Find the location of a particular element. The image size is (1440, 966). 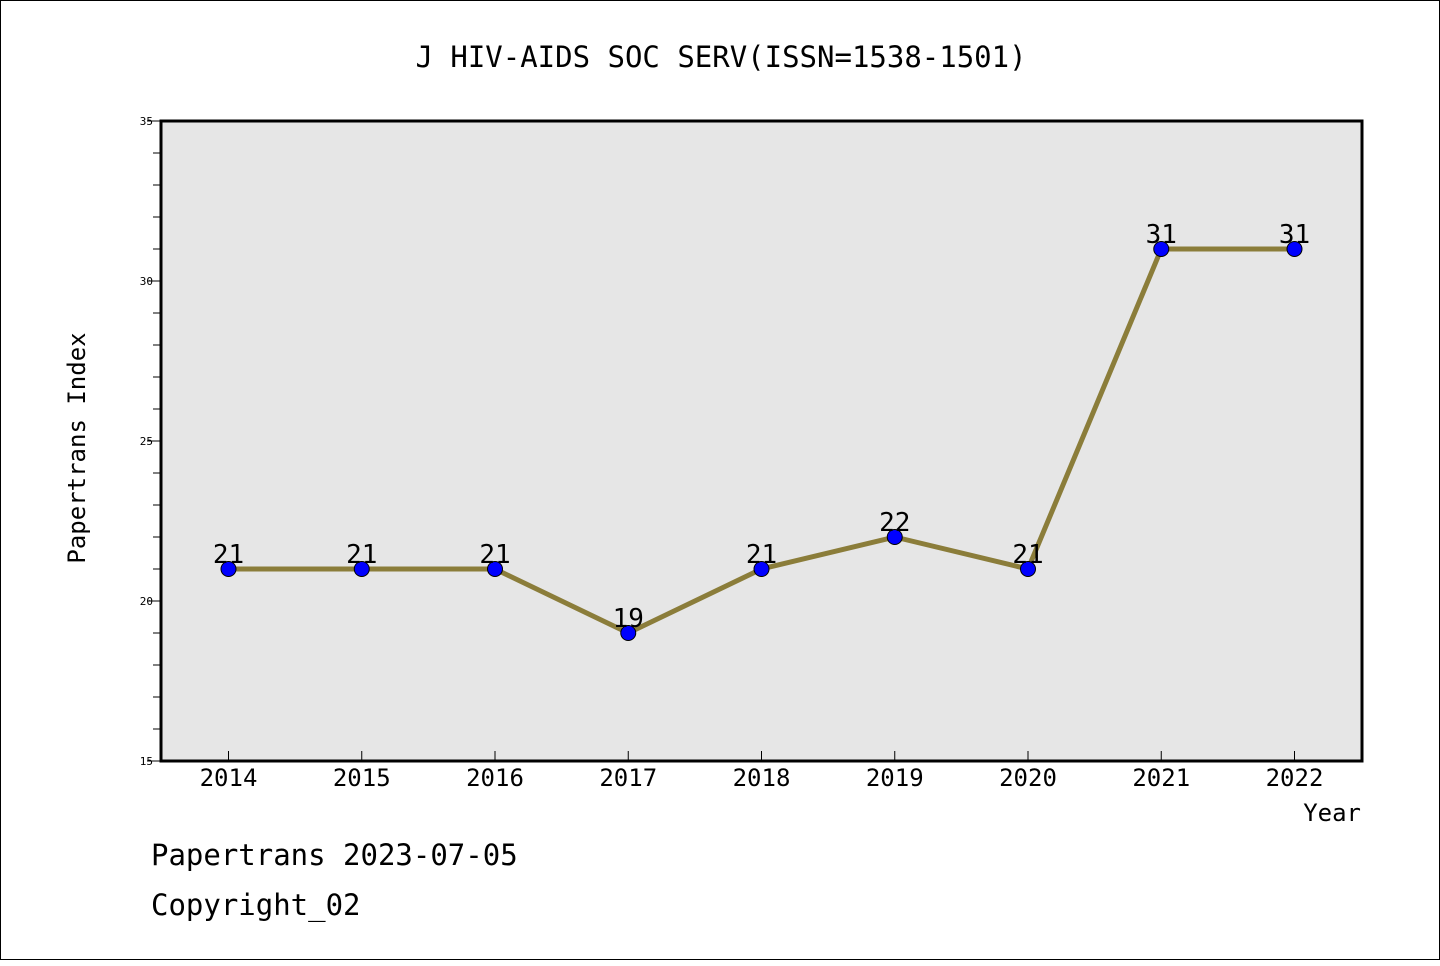

x-tick-label: 2018 is located at coordinates (762, 778).